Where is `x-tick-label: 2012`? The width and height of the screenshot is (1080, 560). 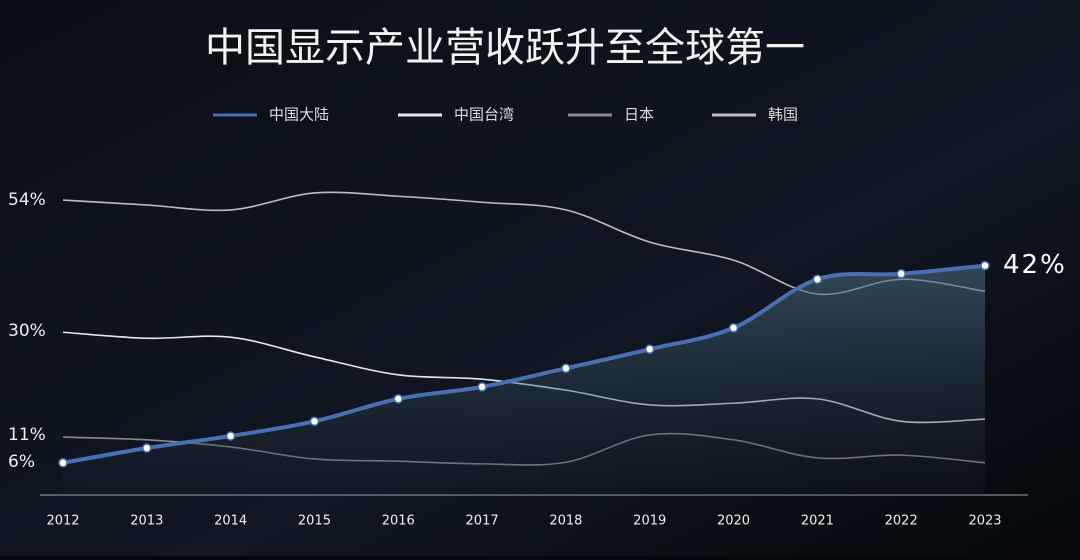 x-tick-label: 2012 is located at coordinates (62, 521).